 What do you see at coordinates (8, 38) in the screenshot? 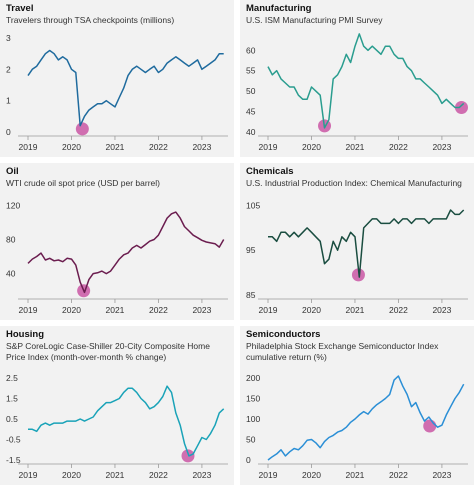
I see `y-tick-label: 3` at bounding box center [8, 38].